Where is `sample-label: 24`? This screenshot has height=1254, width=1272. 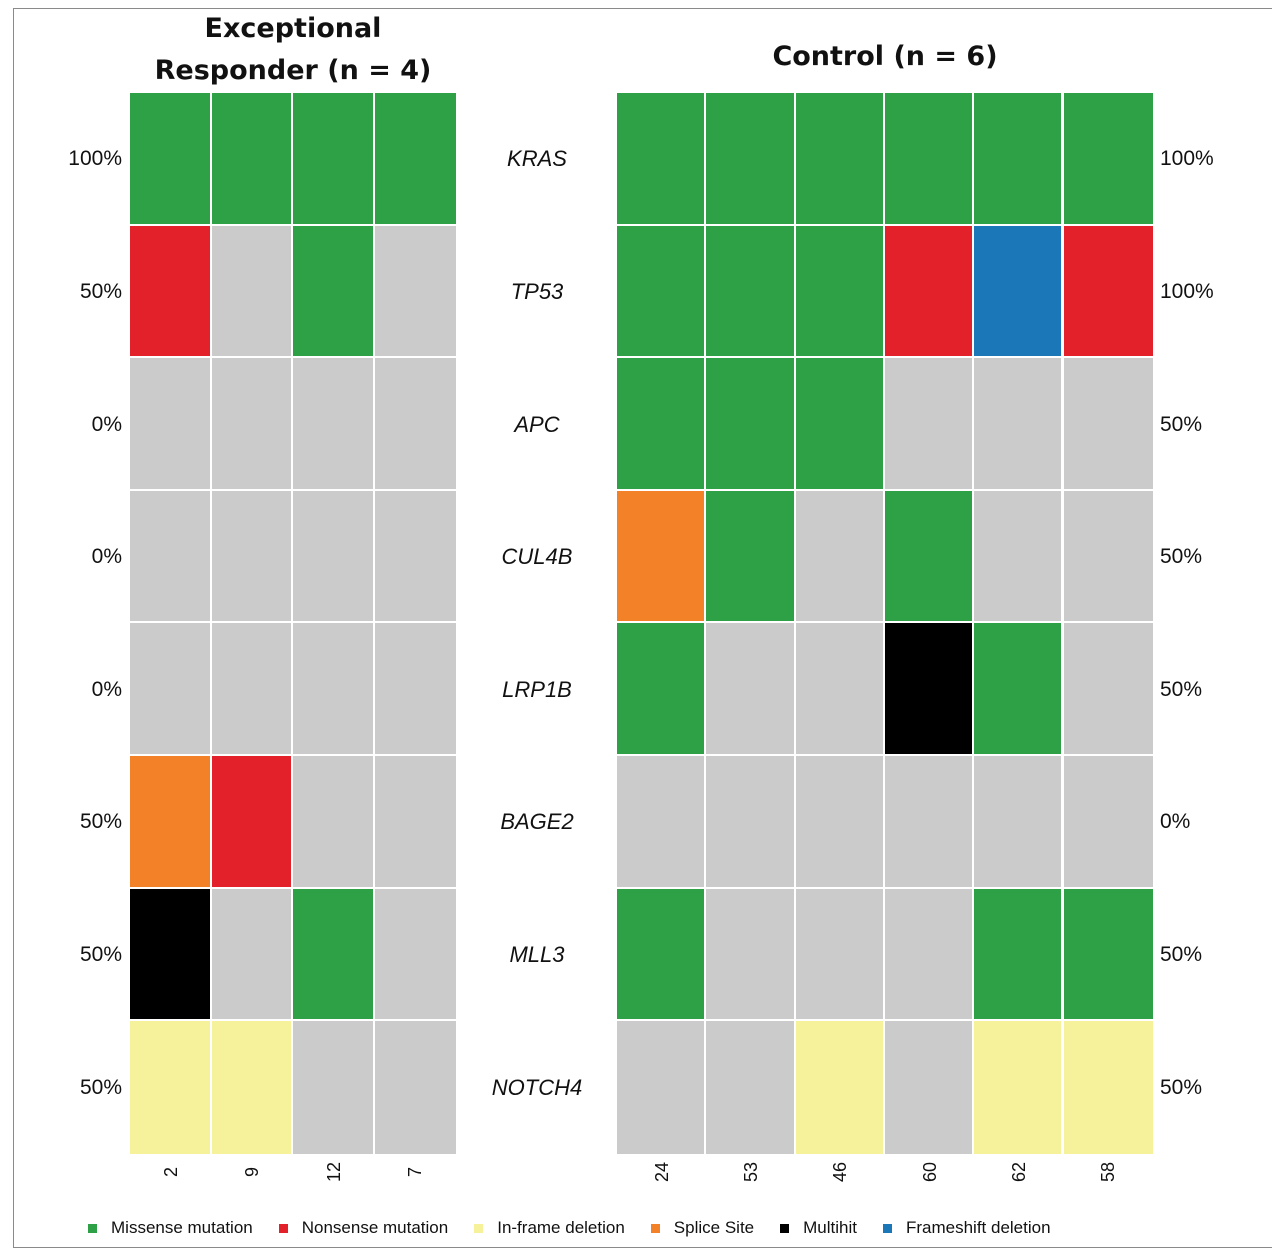 sample-label: 24 is located at coordinates (661, 1172).